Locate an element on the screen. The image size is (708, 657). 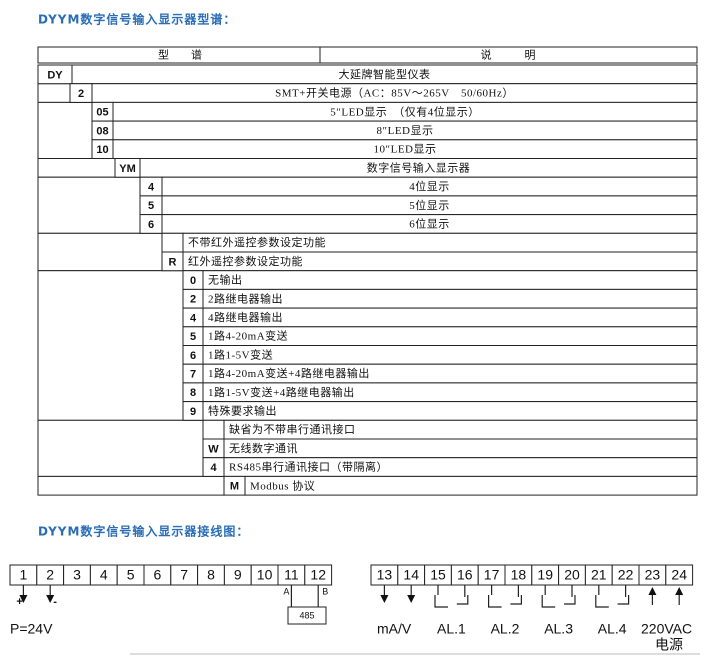
wiring-title: DYYM数字信号输入显示器接线图： is located at coordinates (143, 531).